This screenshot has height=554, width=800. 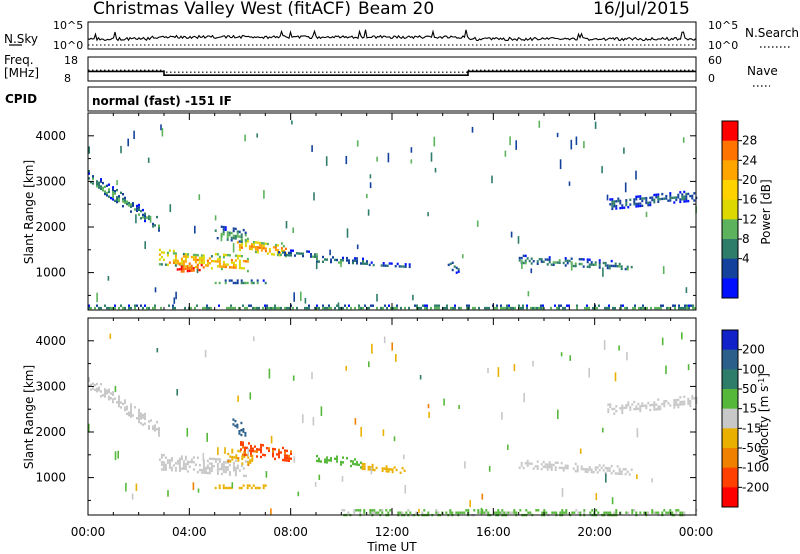 I want to click on cpid-box, so click(x=392, y=99).